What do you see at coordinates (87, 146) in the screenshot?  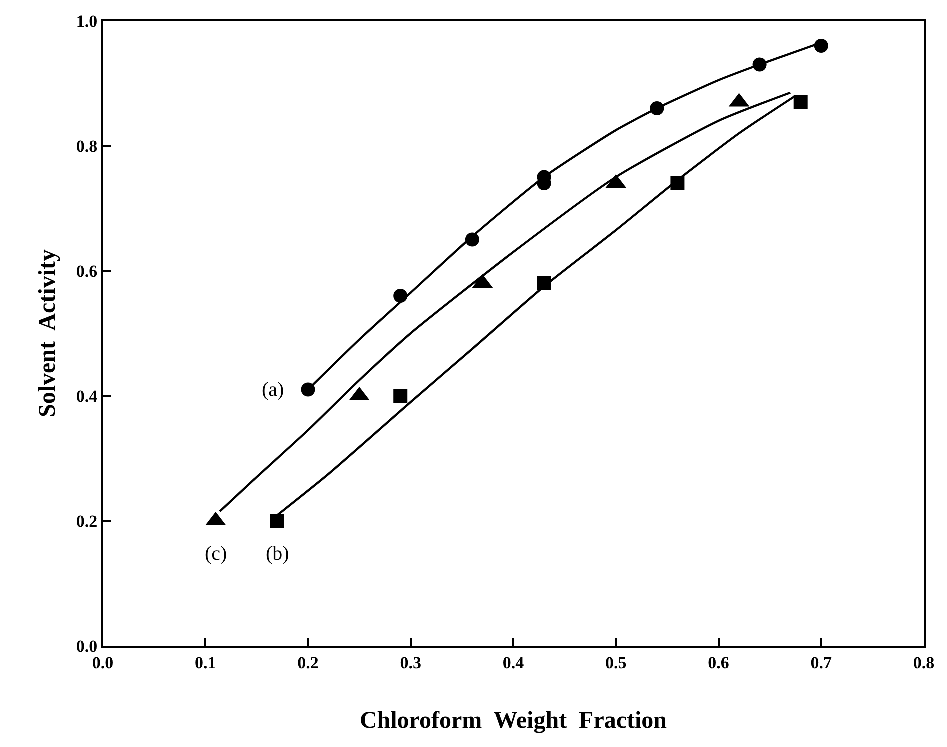 I see `y-tick-label: 0.8` at bounding box center [87, 146].